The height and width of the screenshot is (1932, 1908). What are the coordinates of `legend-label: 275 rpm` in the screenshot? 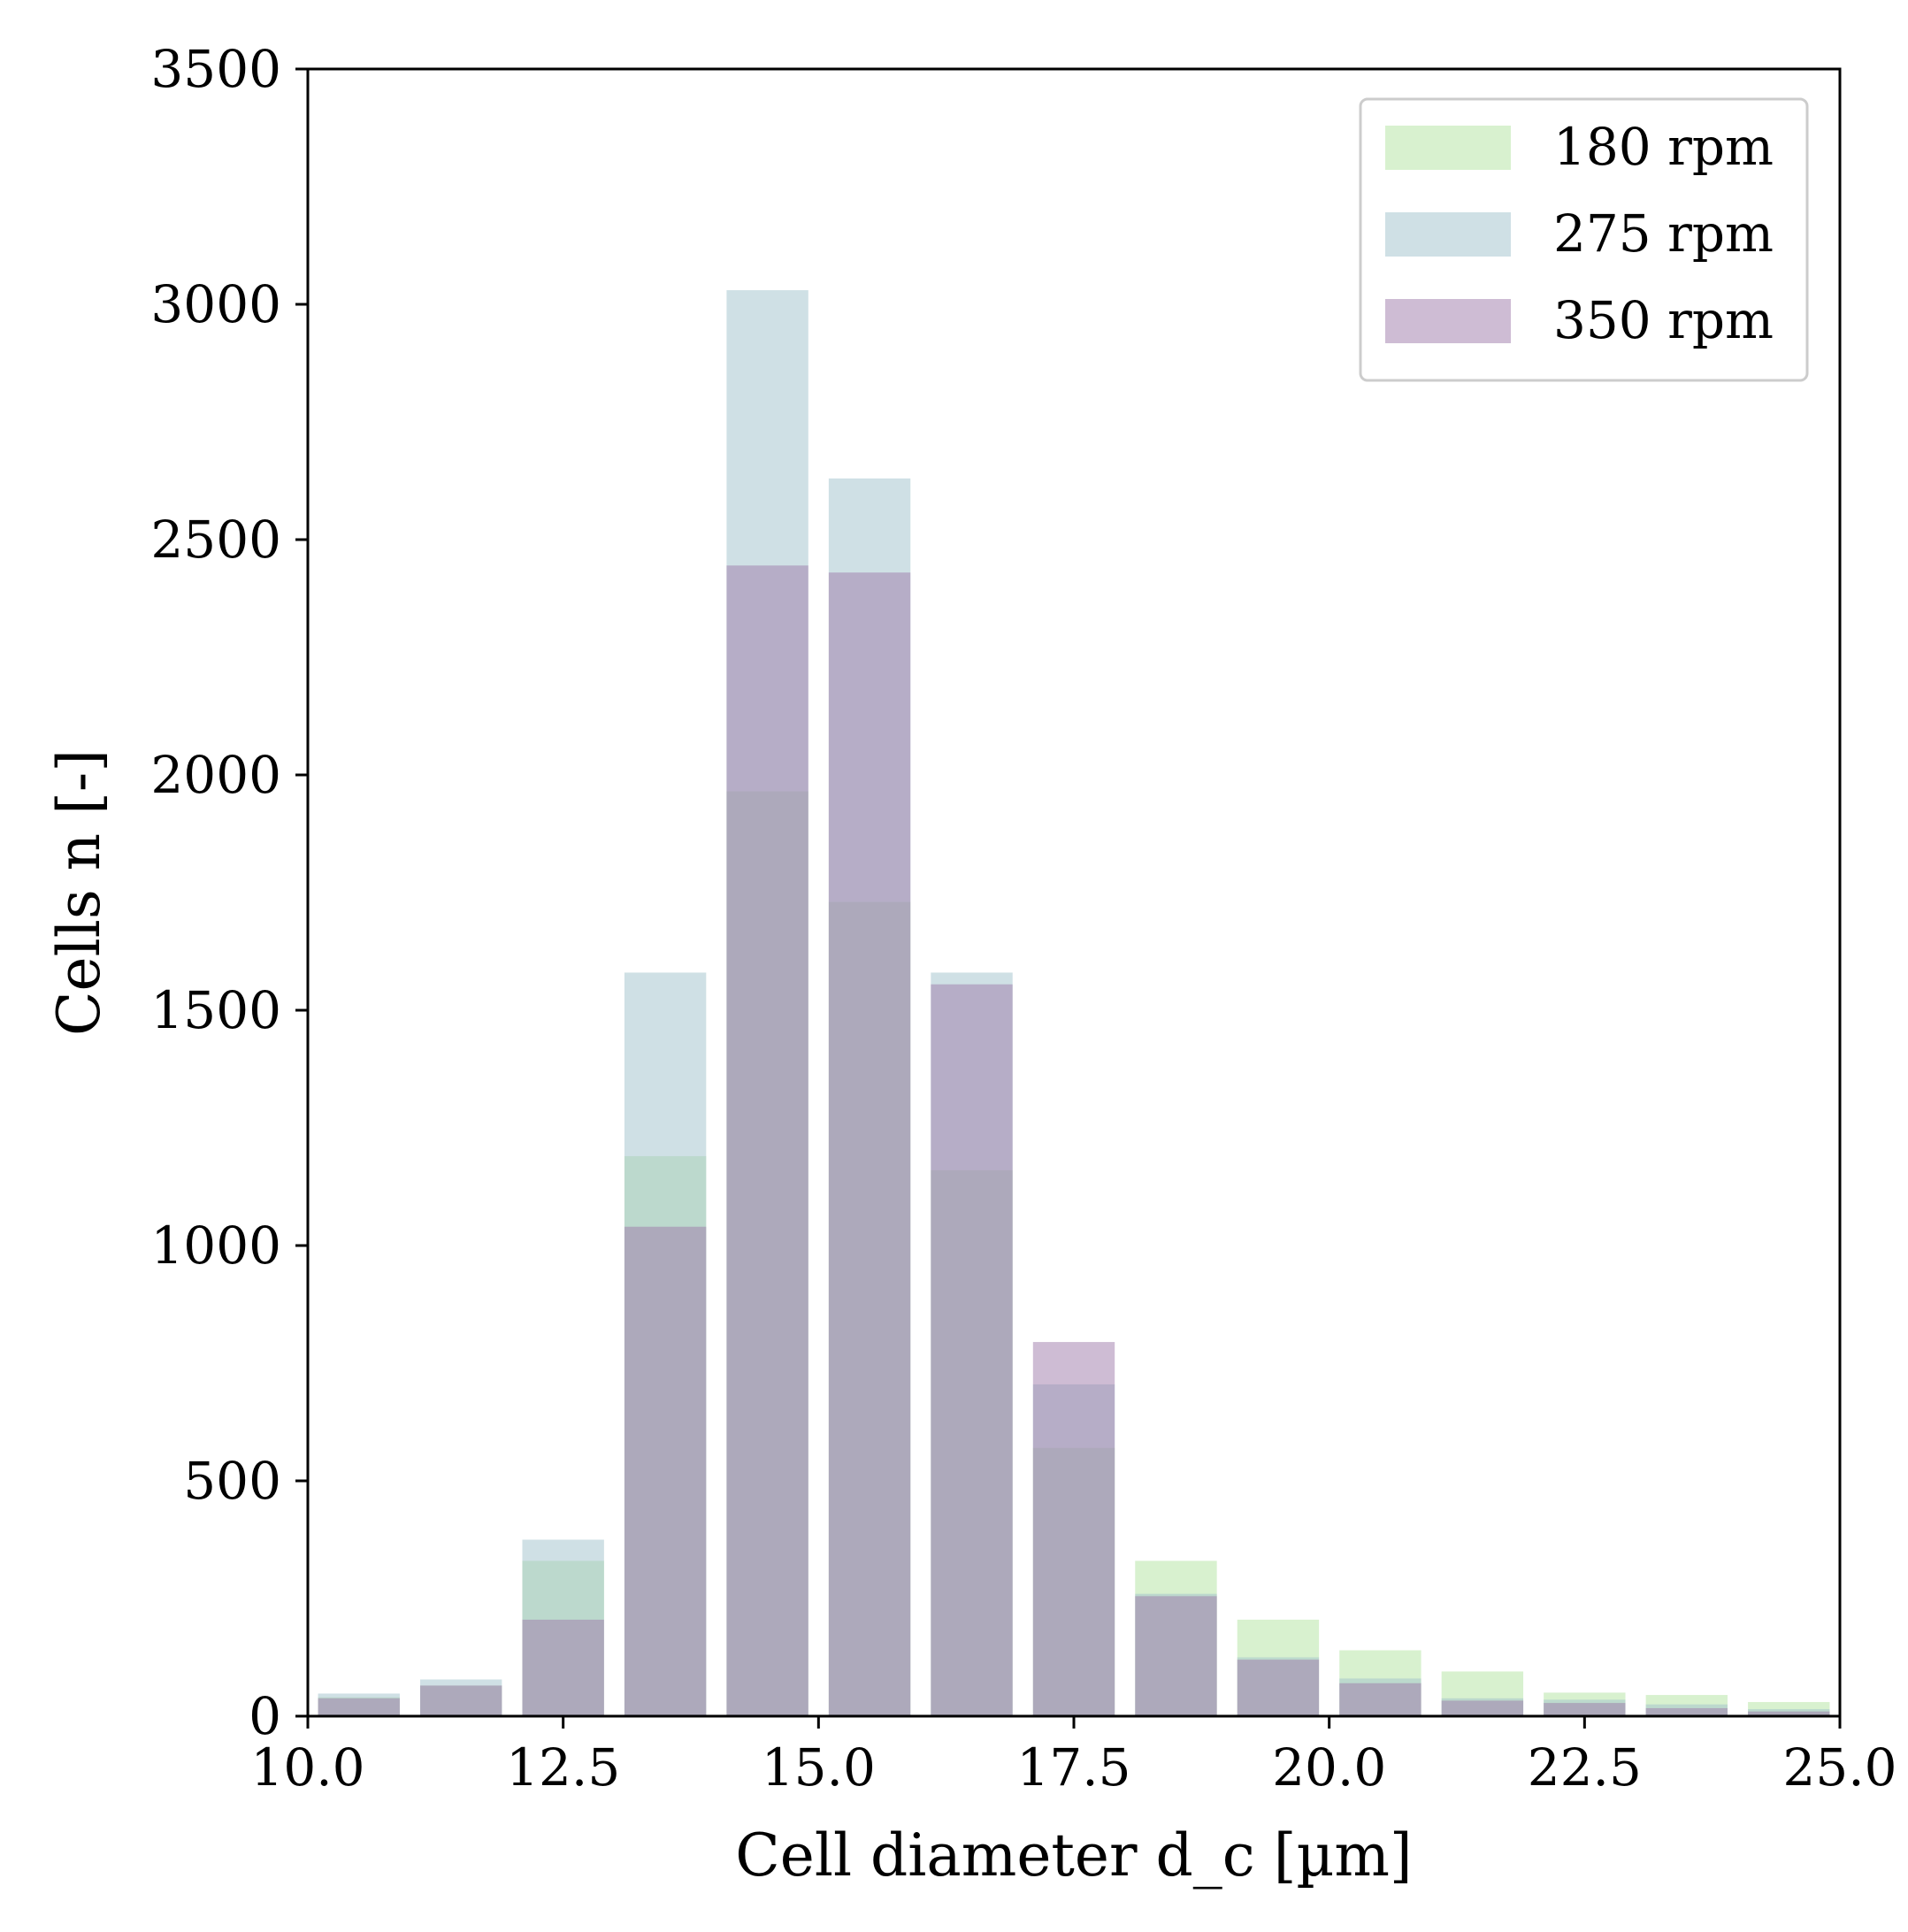 It's located at (1663, 233).